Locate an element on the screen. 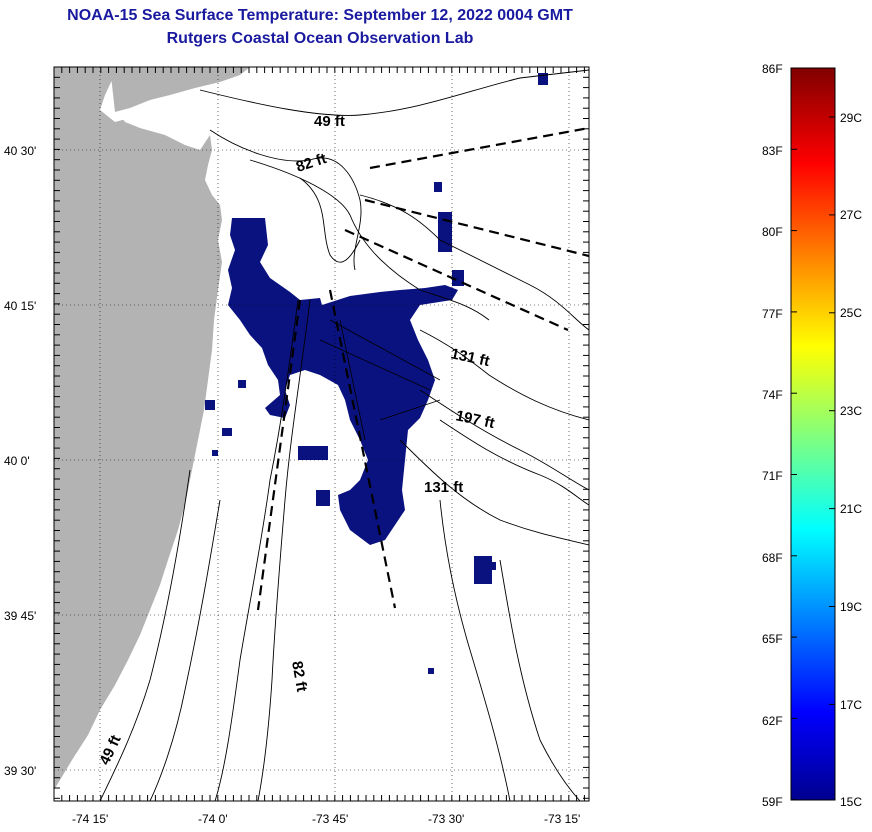 Image resolution: width=872 pixels, height=832 pixels. colorbar-label-29c: 29C is located at coordinates (851, 118).